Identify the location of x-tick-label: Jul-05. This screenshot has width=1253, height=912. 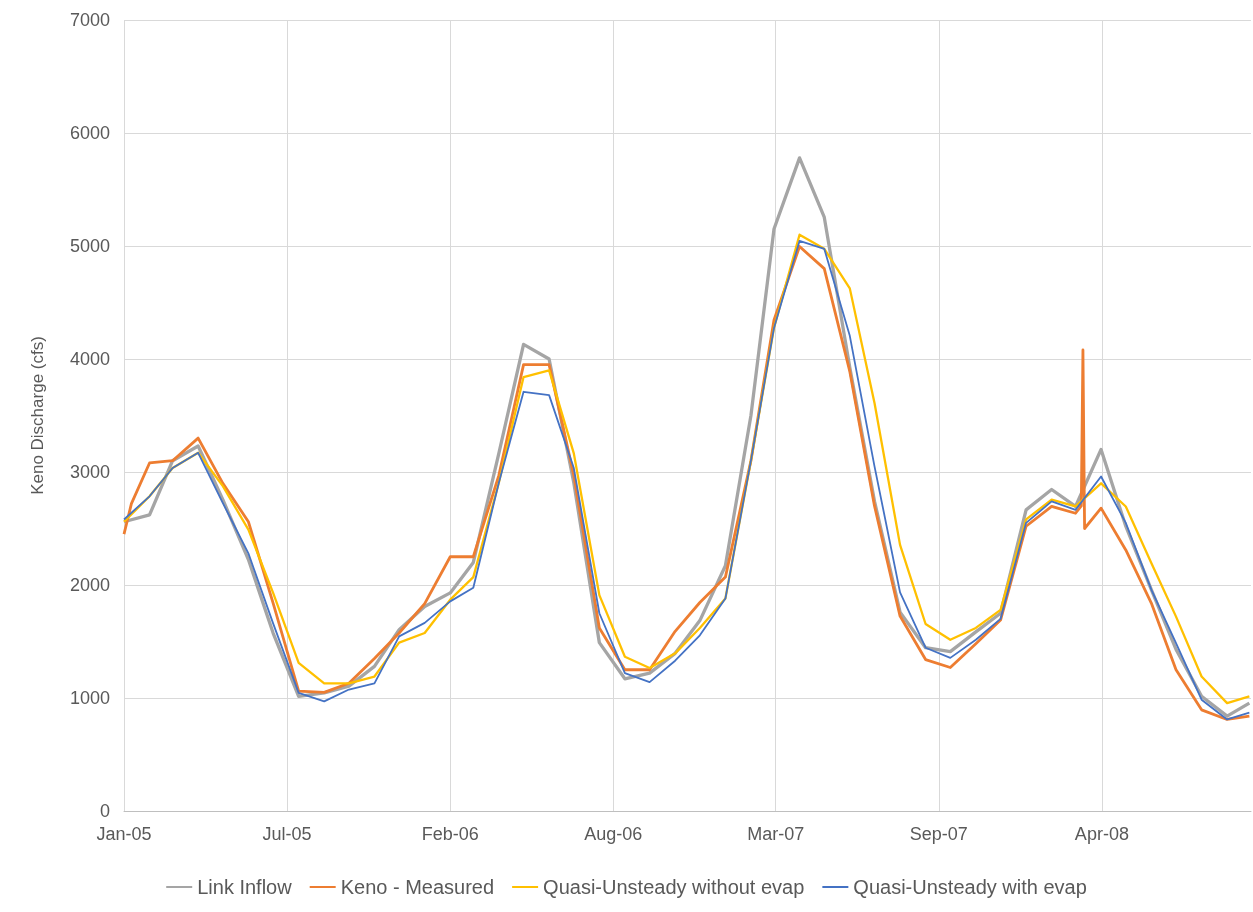
(287, 834).